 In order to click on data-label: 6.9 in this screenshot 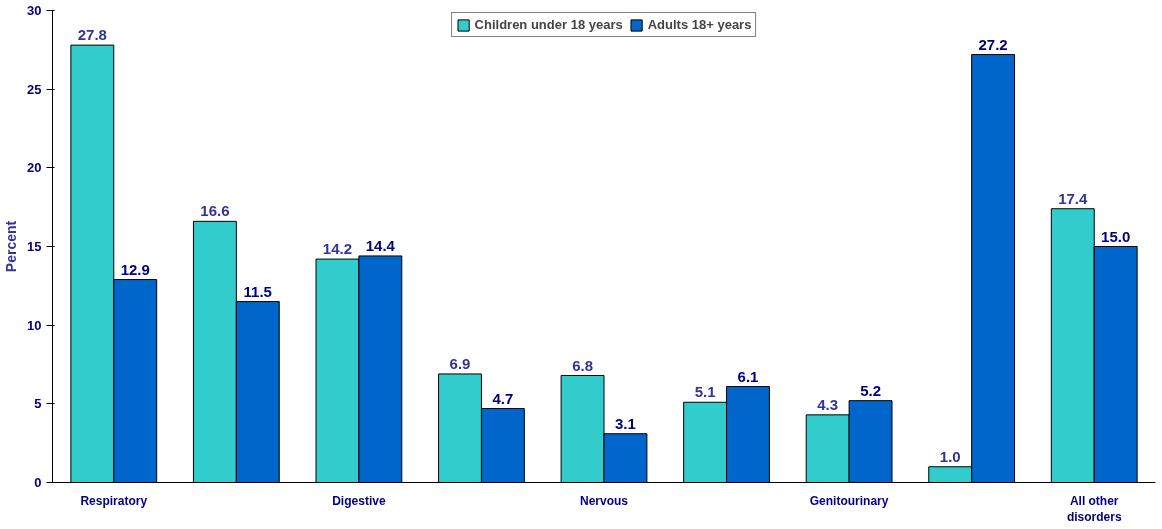, I will do `click(460, 363)`.